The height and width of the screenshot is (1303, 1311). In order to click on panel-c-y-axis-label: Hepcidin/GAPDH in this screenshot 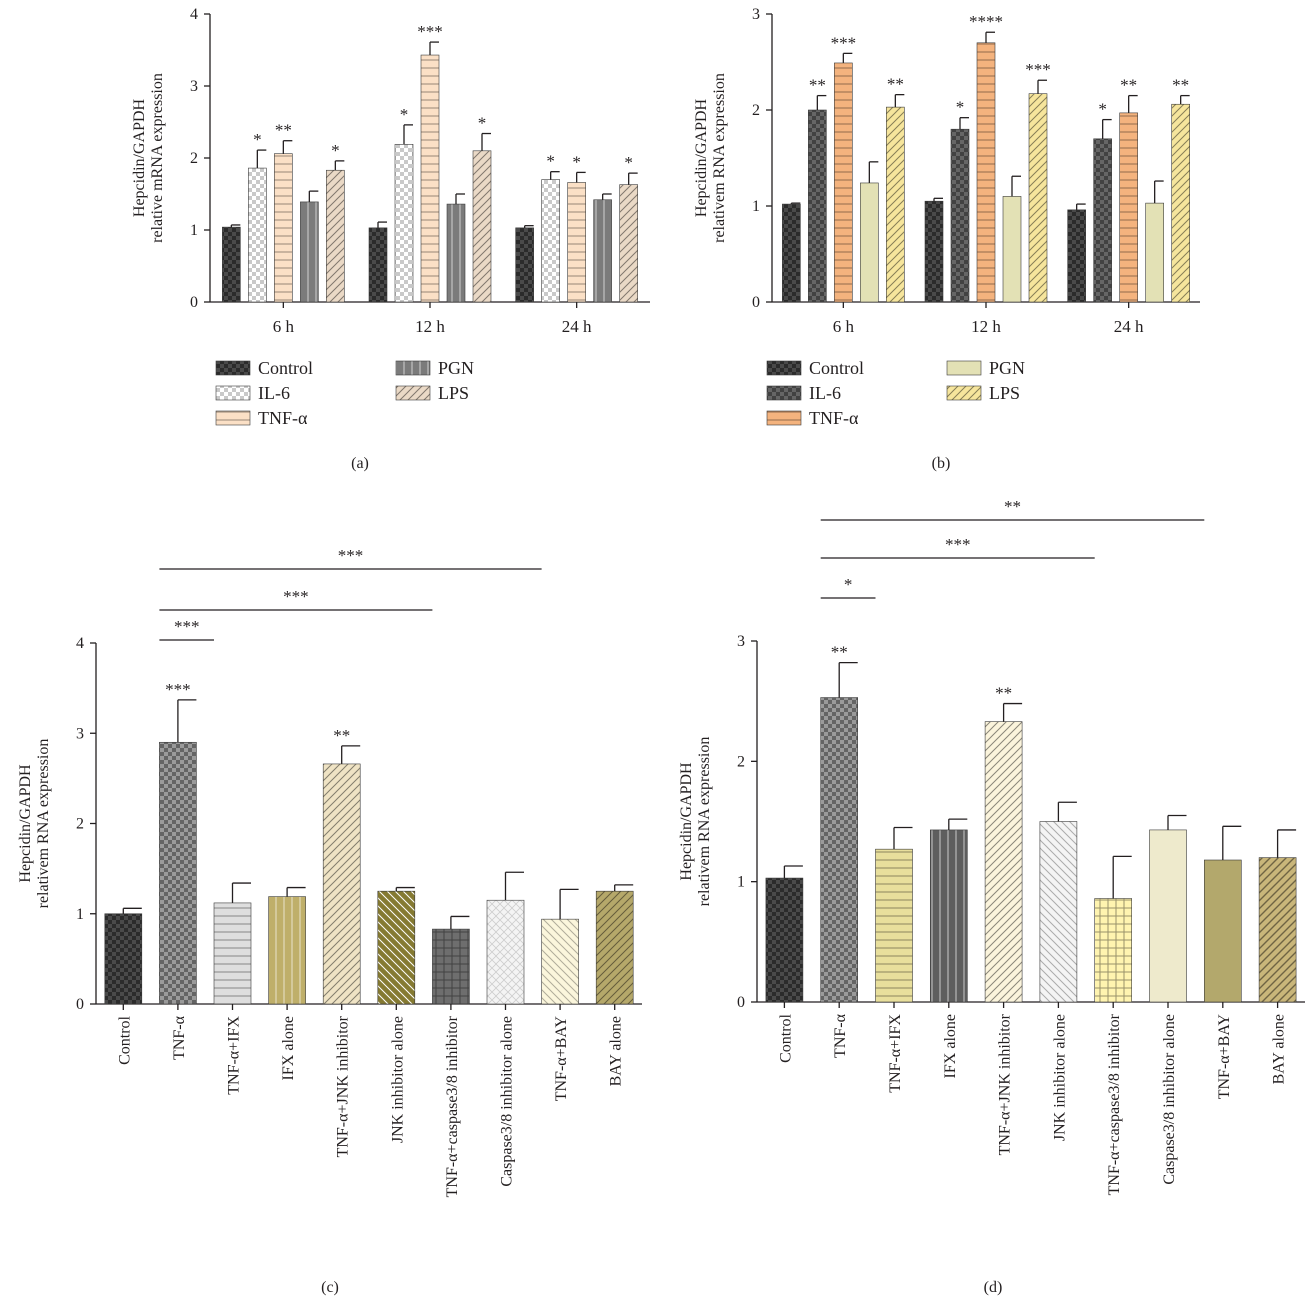, I will do `click(25, 823)`.